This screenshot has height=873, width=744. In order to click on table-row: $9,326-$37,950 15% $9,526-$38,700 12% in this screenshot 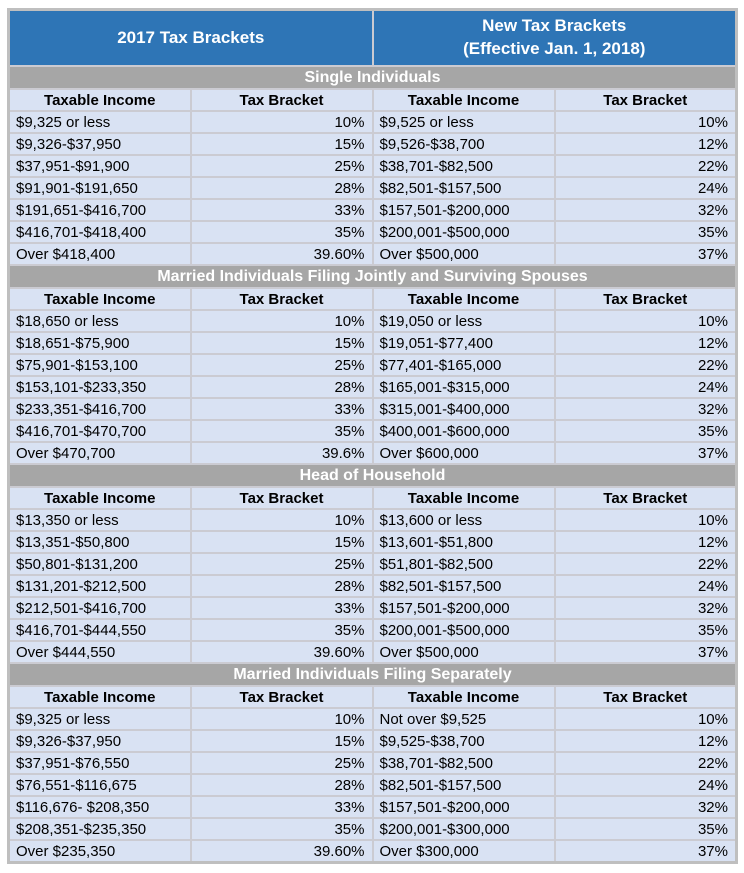, I will do `click(372, 144)`.